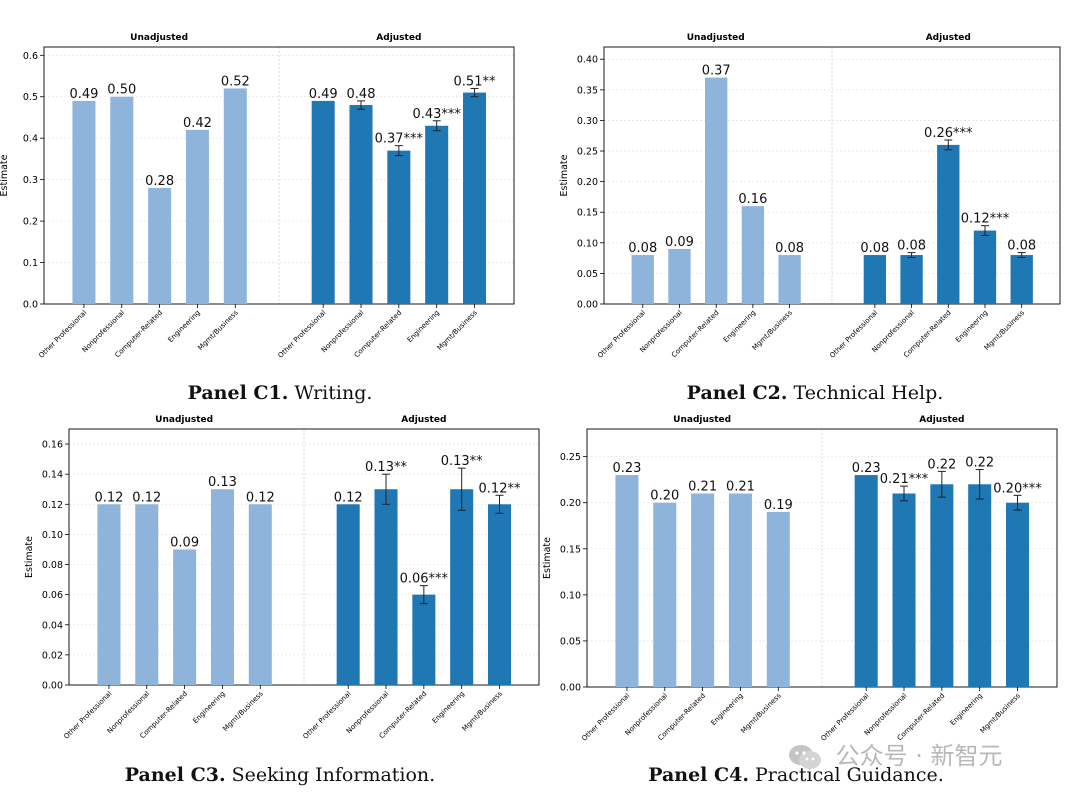 The width and height of the screenshot is (1080, 799). I want to click on y-tick-label: 0.16, so click(52, 445).